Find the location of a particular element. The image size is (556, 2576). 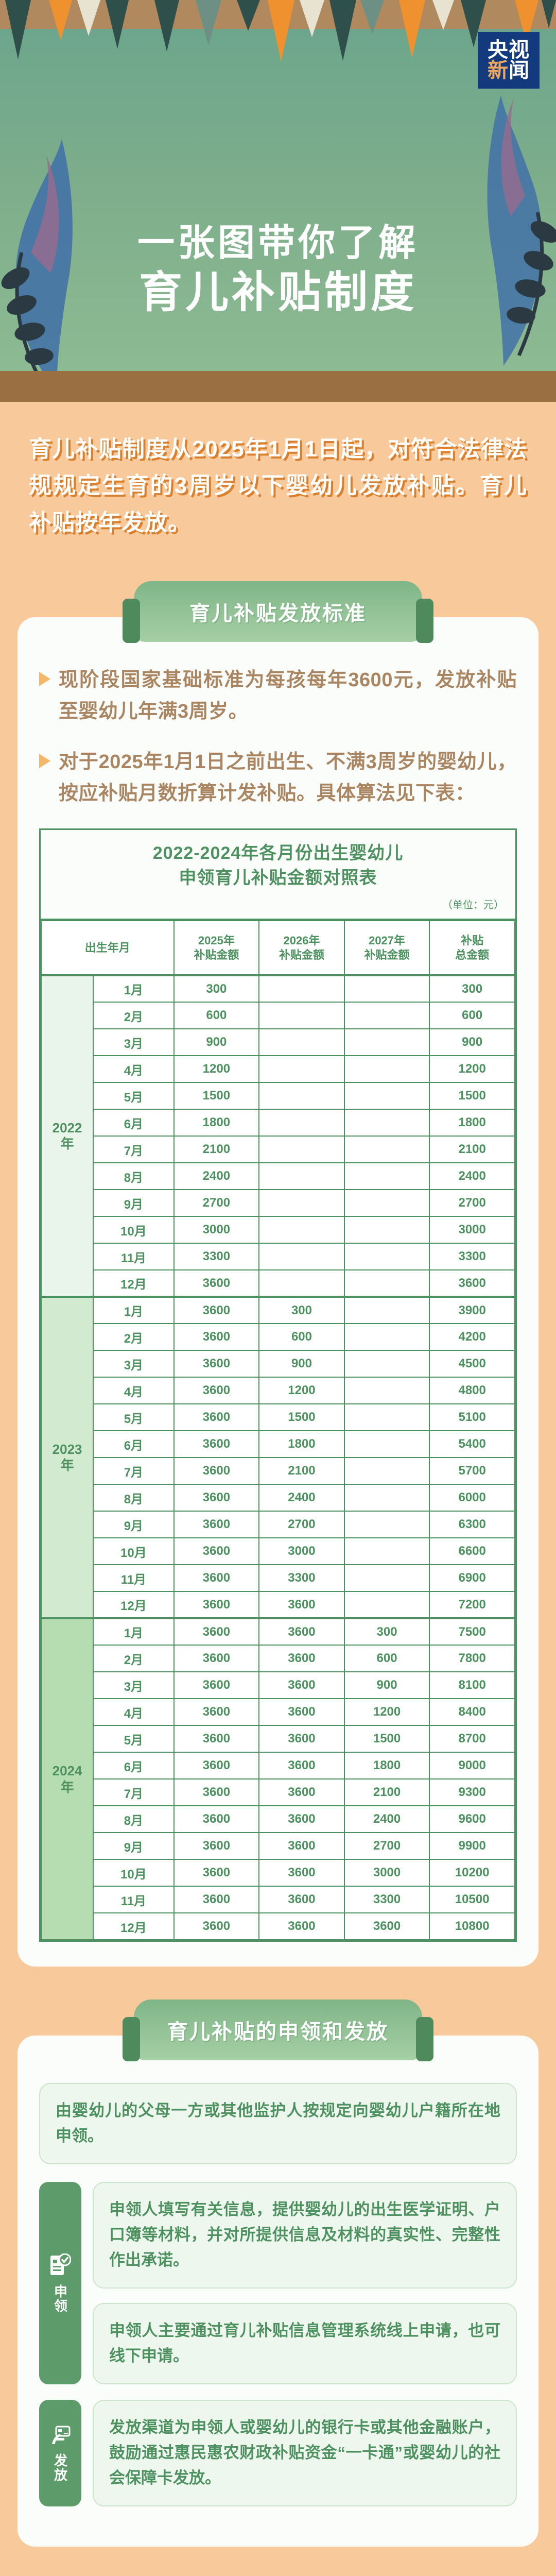

table-header-row: 出生年月 2025年 补贴金额 2026年 补贴金额 202 is located at coordinates (278, 948).